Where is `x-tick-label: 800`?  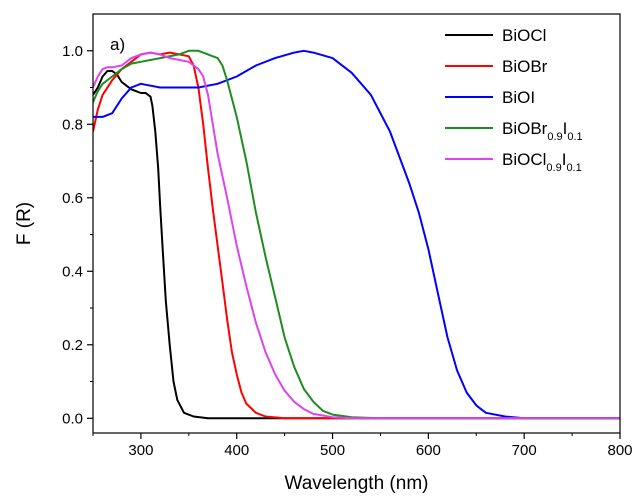
x-tick-label: 800 is located at coordinates (619, 450).